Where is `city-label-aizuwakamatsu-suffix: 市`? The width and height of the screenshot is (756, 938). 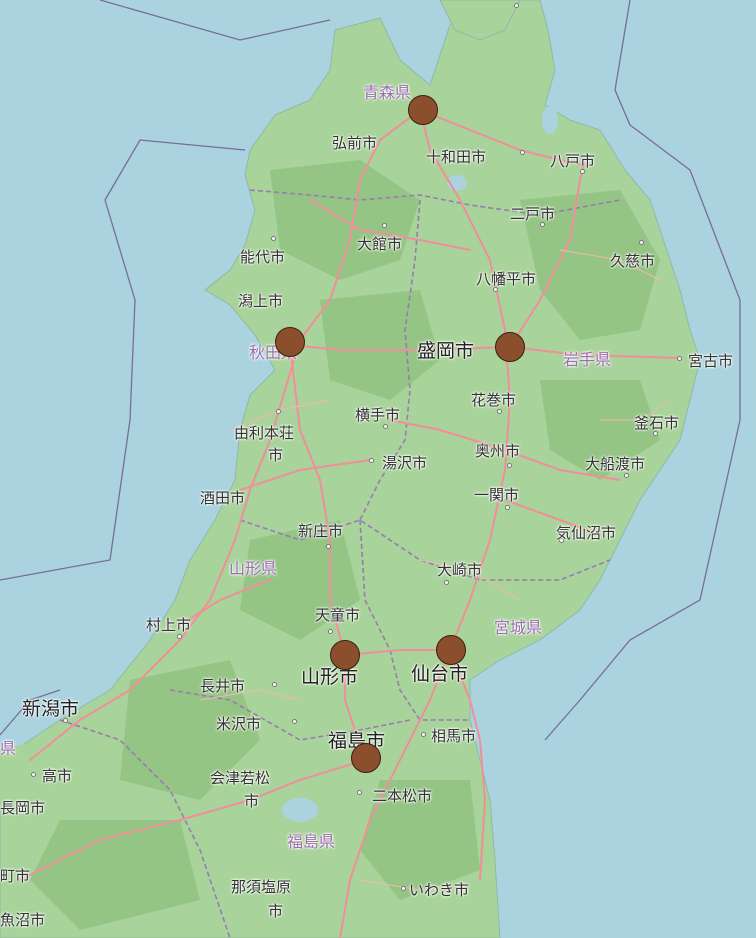
city-label-aizuwakamatsu-suffix: 市 is located at coordinates (252, 801).